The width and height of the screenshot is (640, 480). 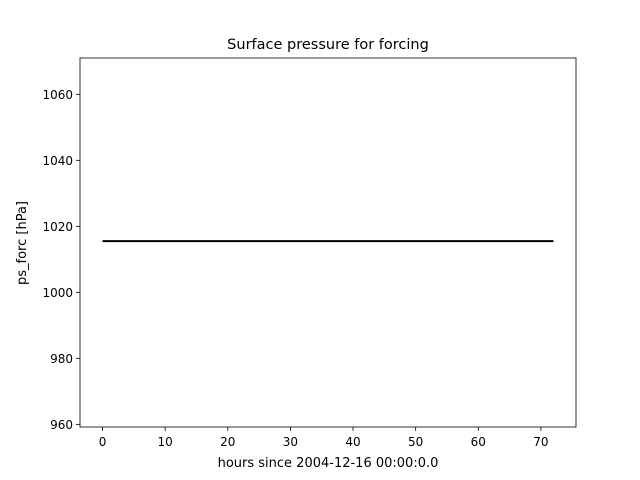 What do you see at coordinates (103, 442) in the screenshot?
I see `x-tick-label-0: 0` at bounding box center [103, 442].